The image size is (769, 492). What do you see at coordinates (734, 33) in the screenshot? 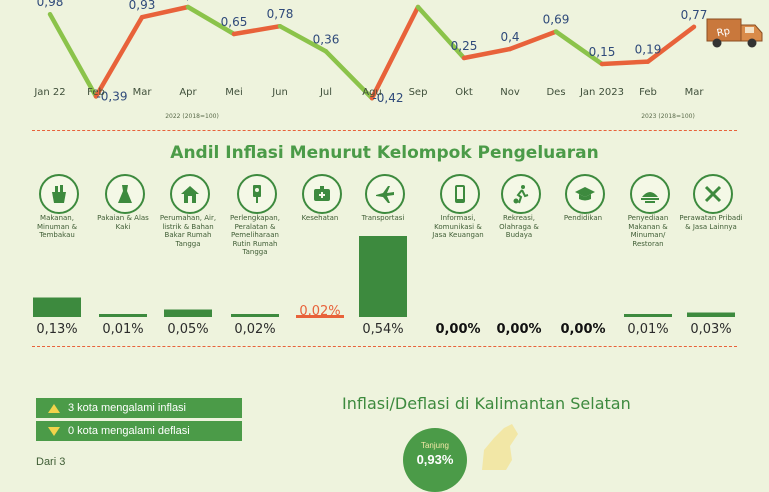
I see `truck-icon: Rp` at bounding box center [734, 33].